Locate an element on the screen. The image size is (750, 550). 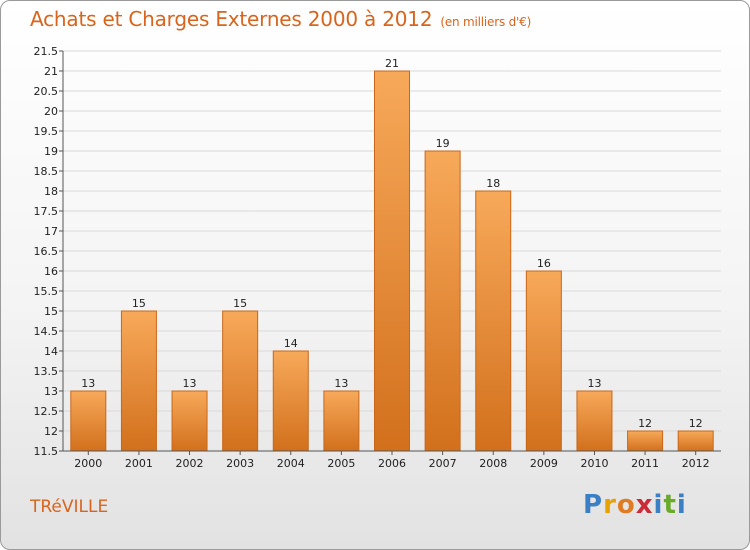
x-tick-label-2007: 2007 is located at coordinates (443, 463).